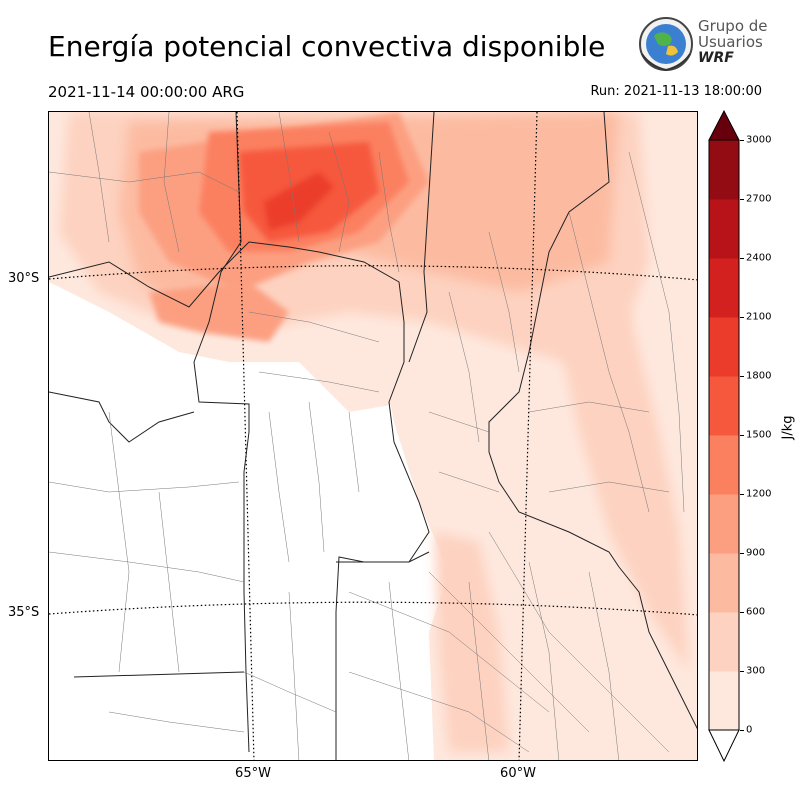  What do you see at coordinates (676, 91) in the screenshot?
I see `run-time: Run: 2021-11-13 18:00:00` at bounding box center [676, 91].